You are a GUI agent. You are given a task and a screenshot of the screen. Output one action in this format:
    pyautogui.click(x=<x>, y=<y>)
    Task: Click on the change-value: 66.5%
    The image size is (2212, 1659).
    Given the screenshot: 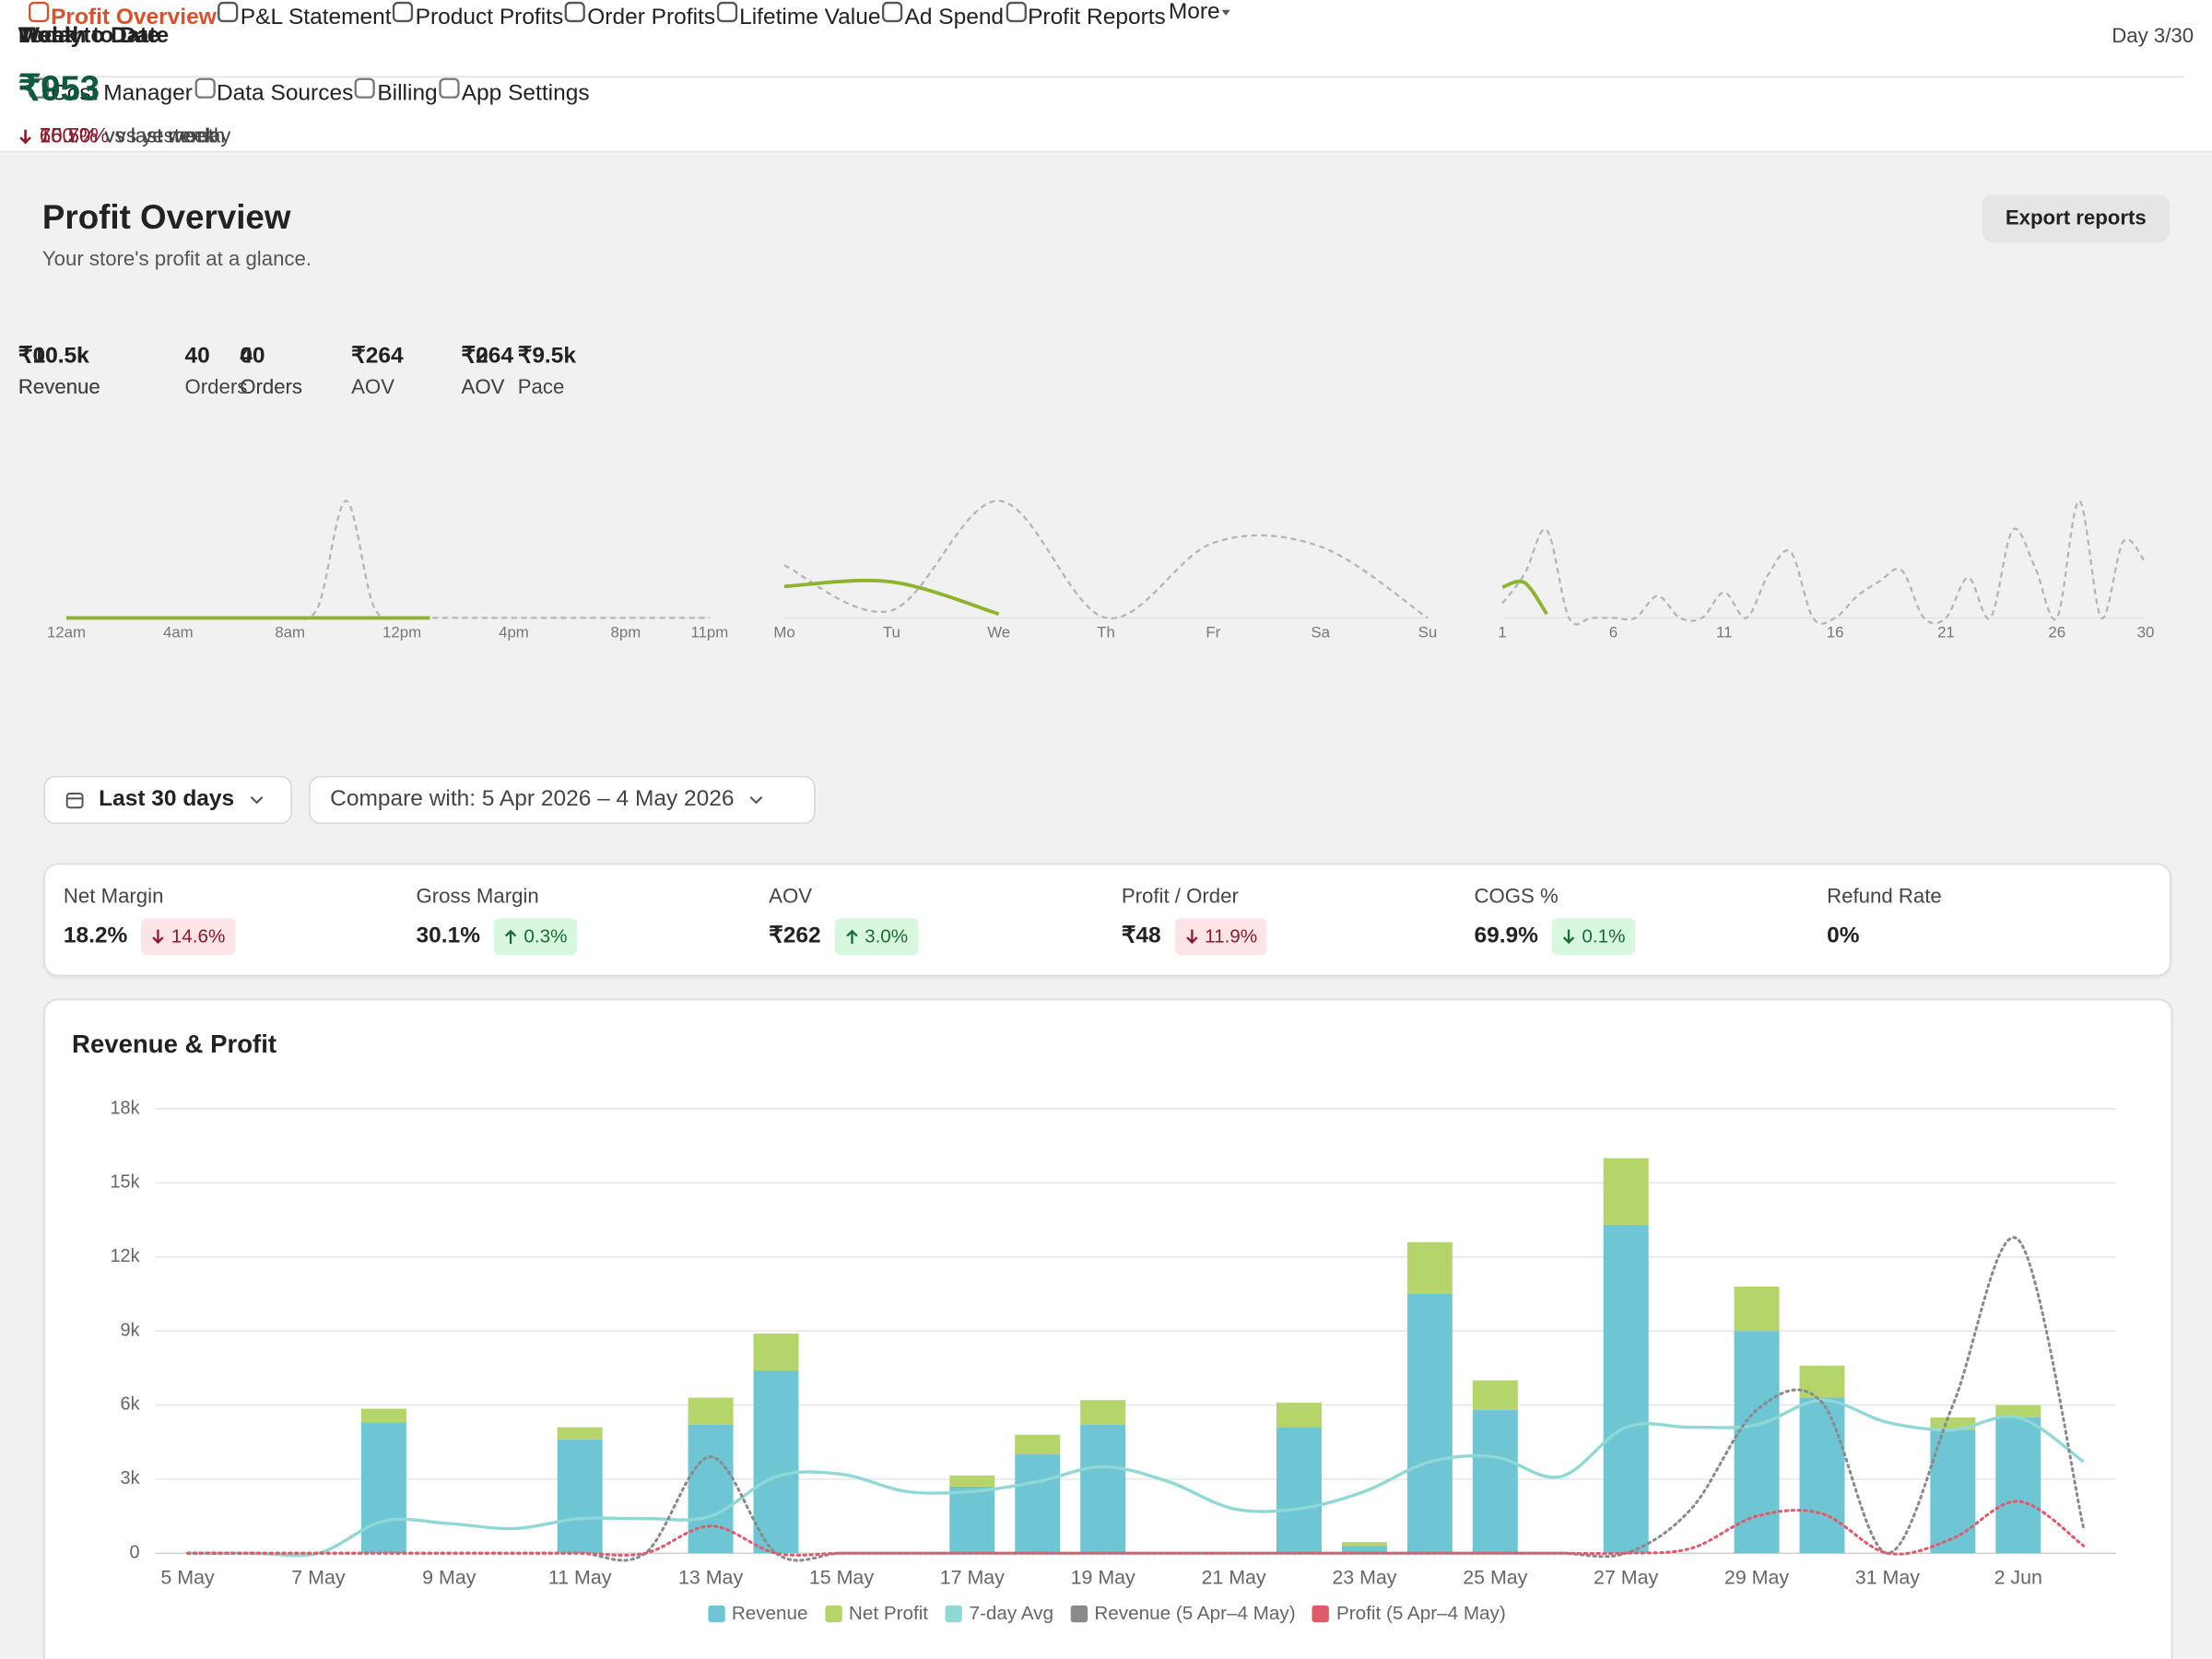 What is the action you would take?
    pyautogui.click(x=68, y=136)
    